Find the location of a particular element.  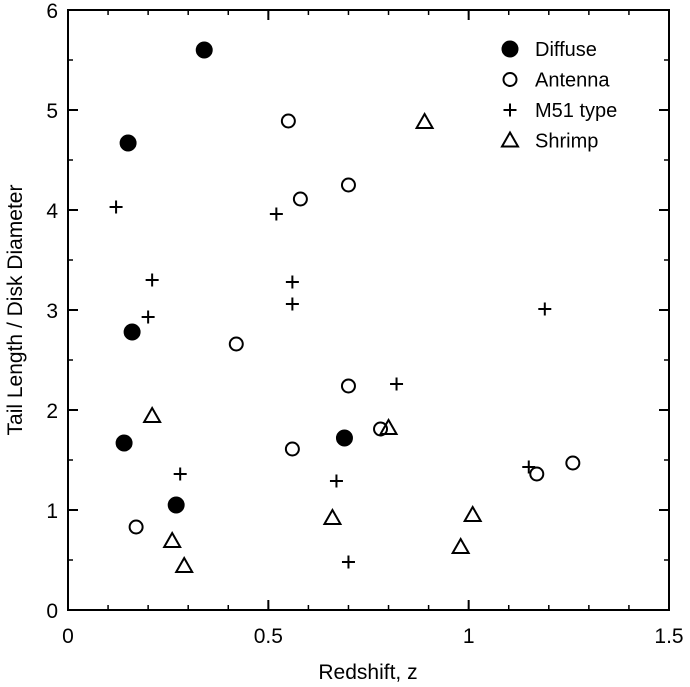

x-tick-label: 0.5 is located at coordinates (268, 636).